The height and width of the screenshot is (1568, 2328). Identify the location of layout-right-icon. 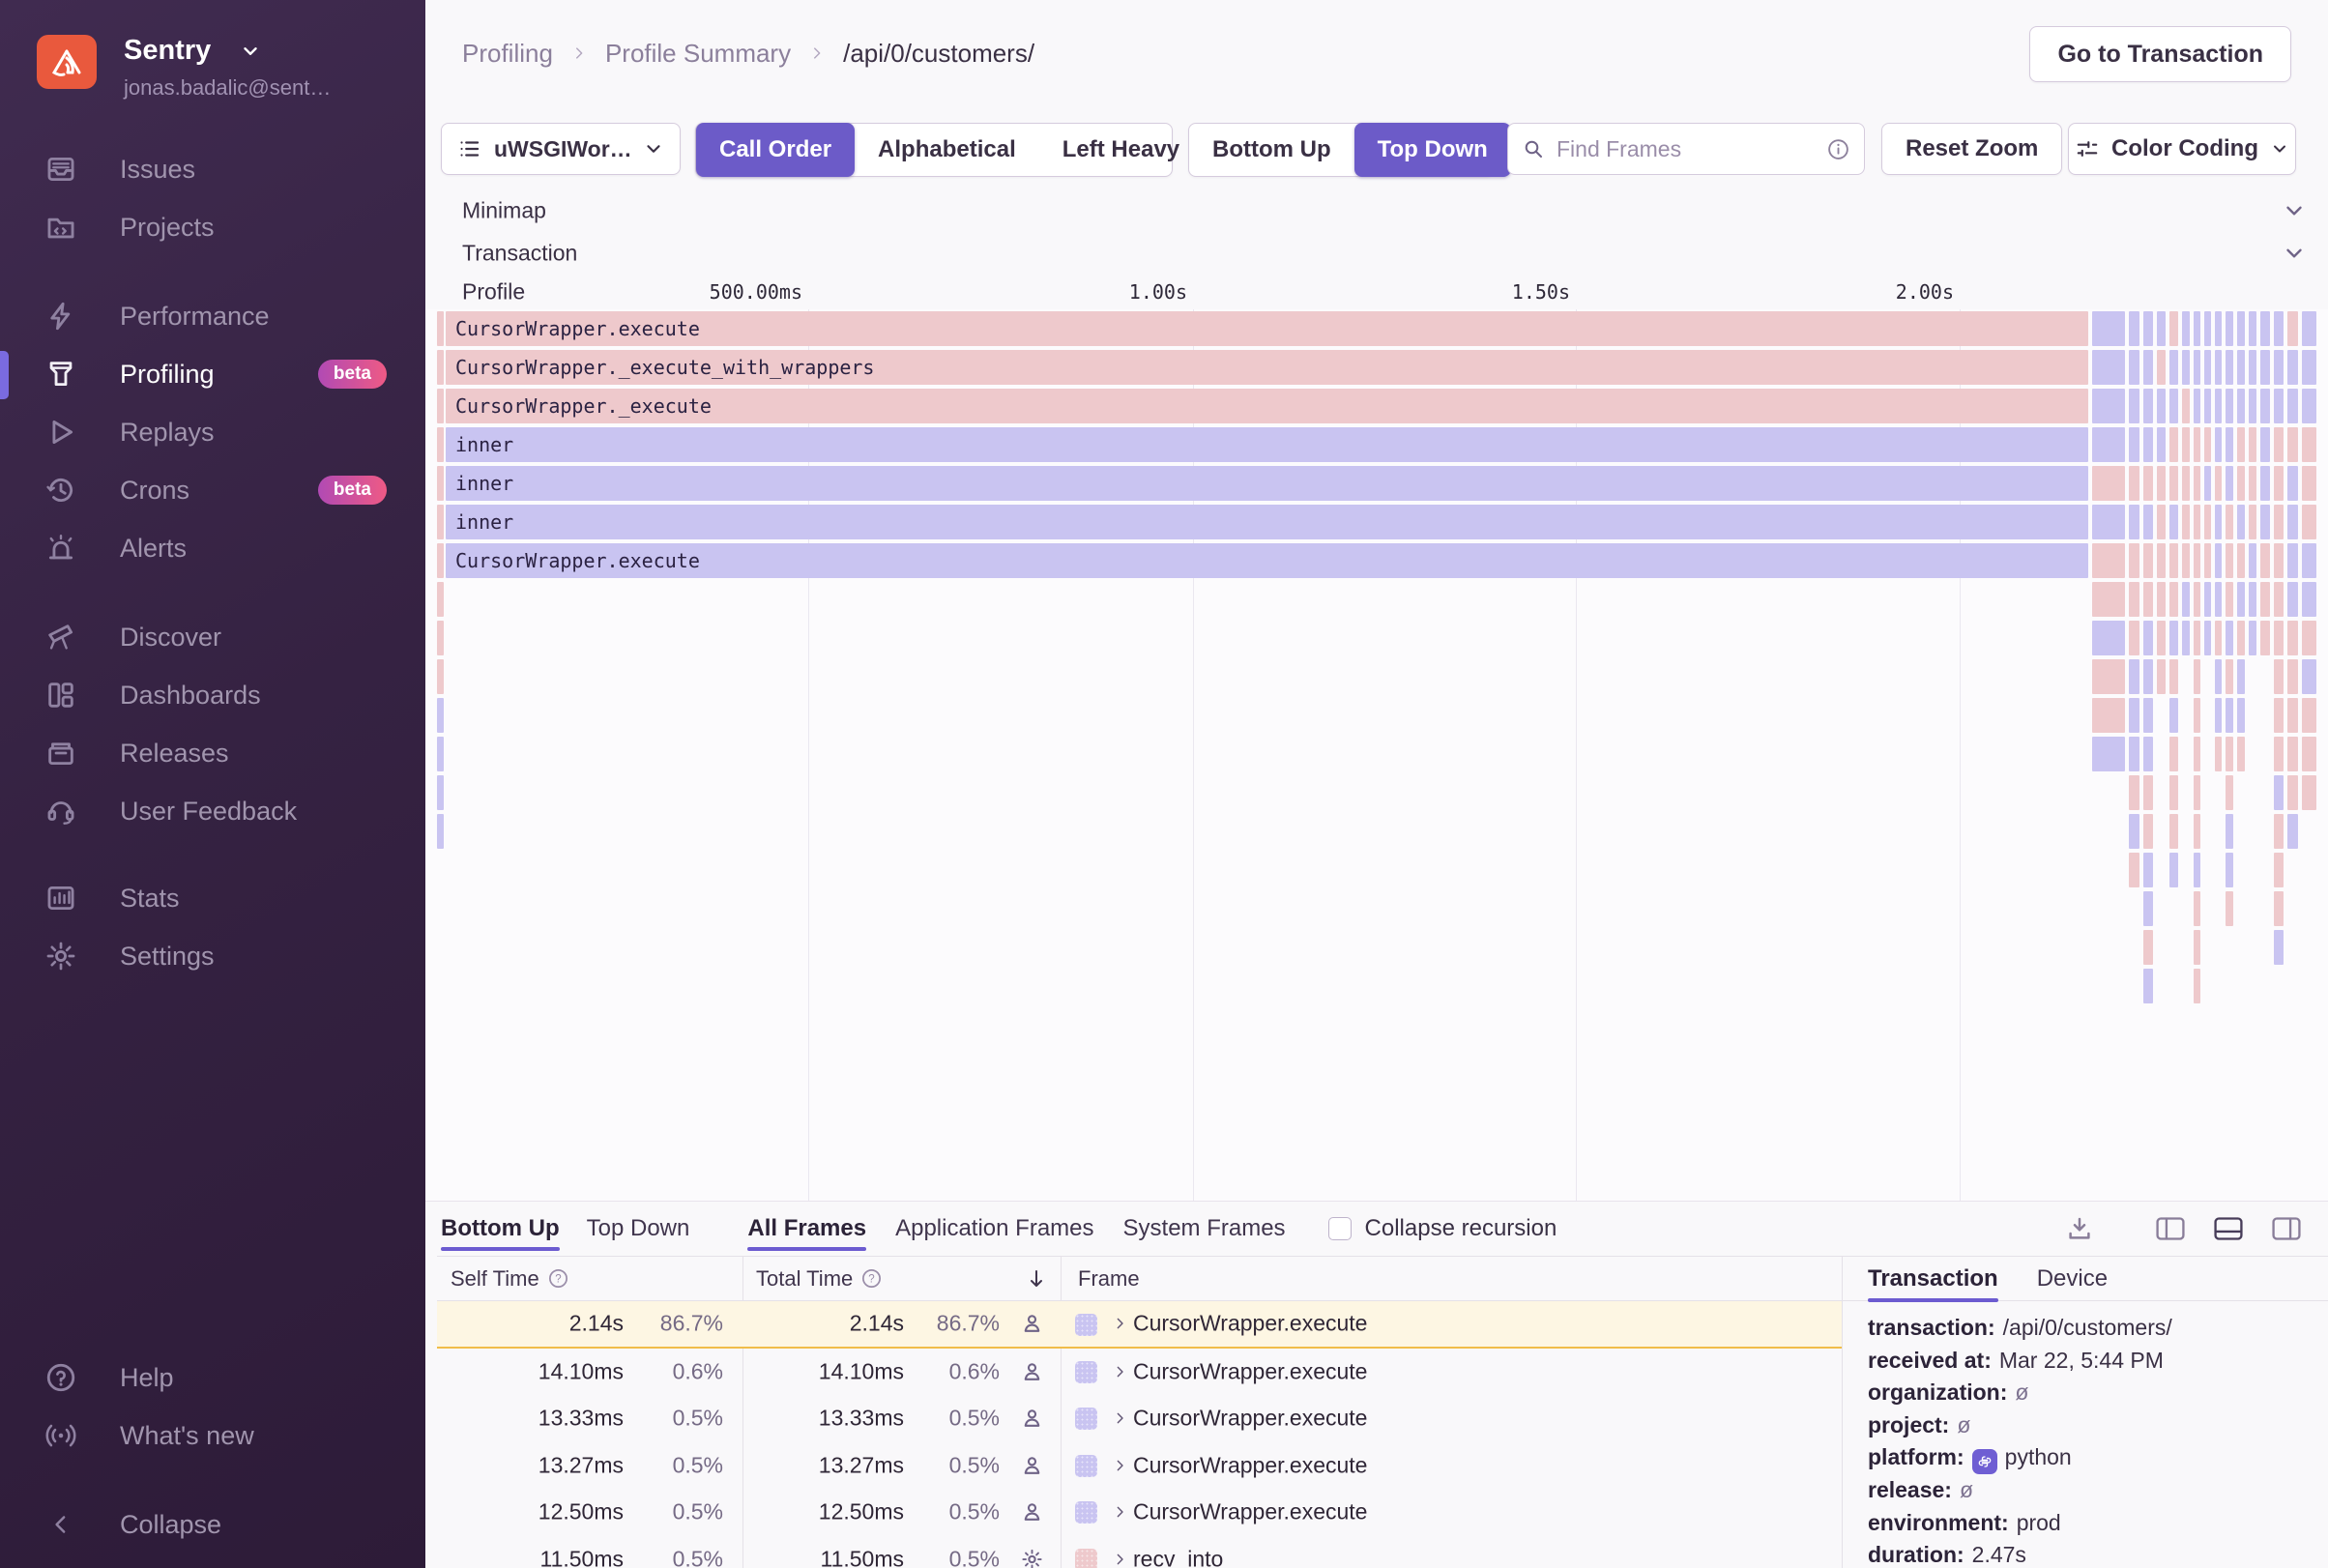
(2286, 1228).